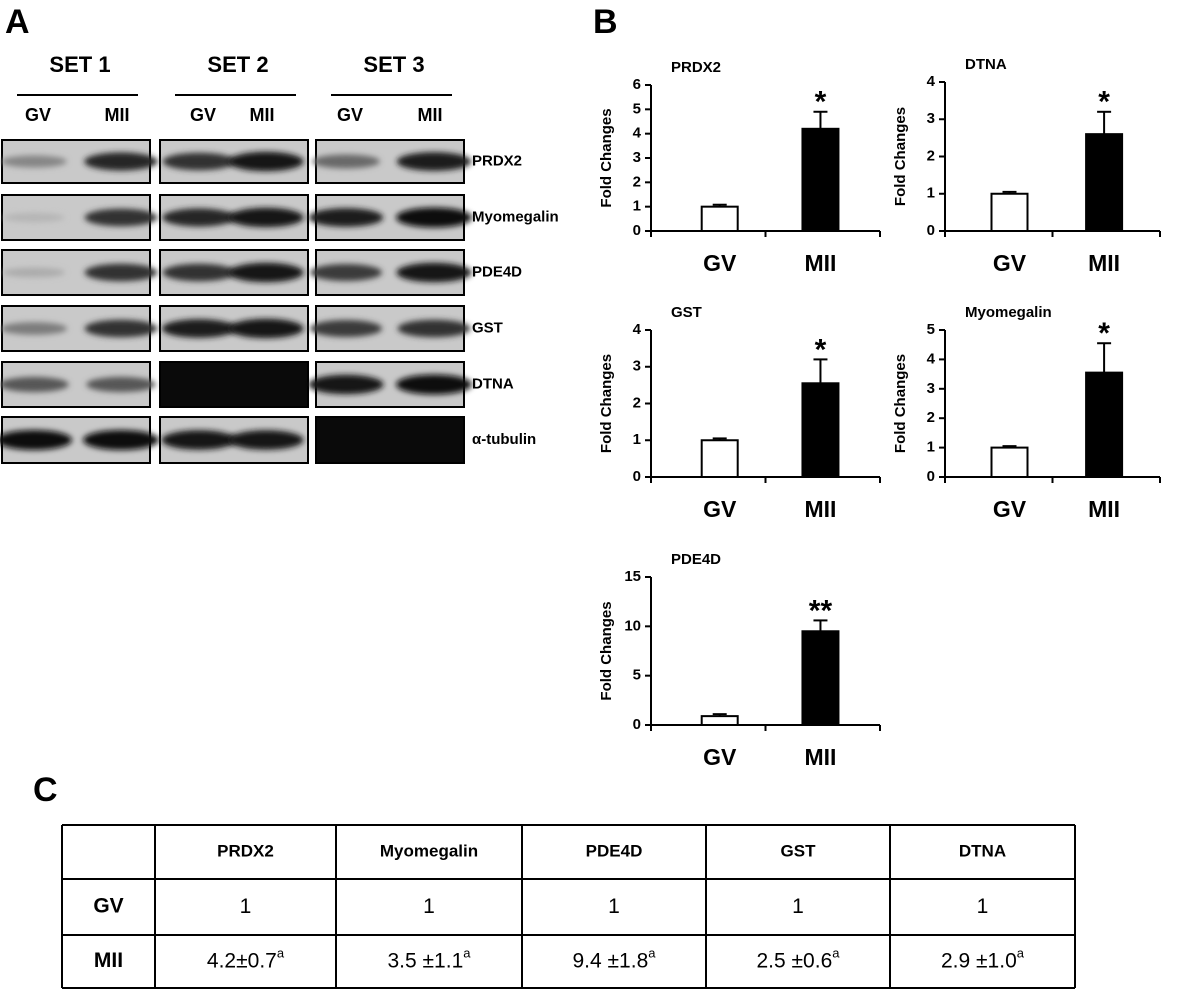 This screenshot has width=1200, height=991. What do you see at coordinates (696, 67) in the screenshot?
I see `chart-title: PRDX2` at bounding box center [696, 67].